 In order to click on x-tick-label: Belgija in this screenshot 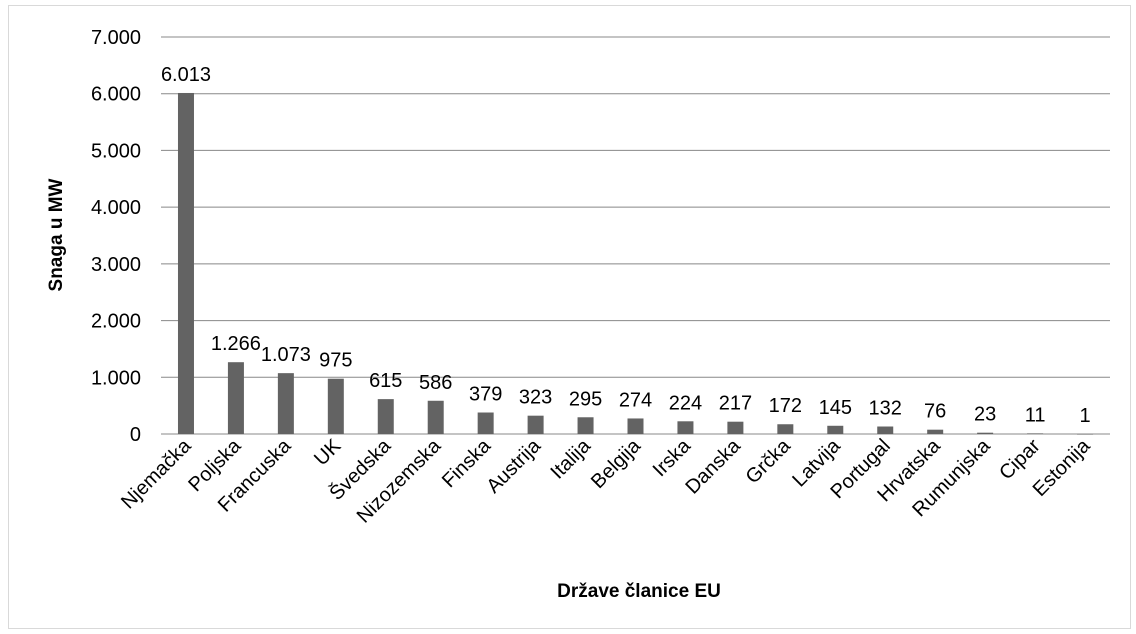, I will do `click(616, 463)`.